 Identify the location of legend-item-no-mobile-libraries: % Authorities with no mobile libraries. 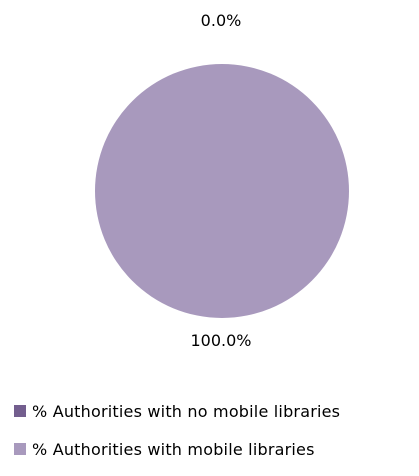
(177, 411).